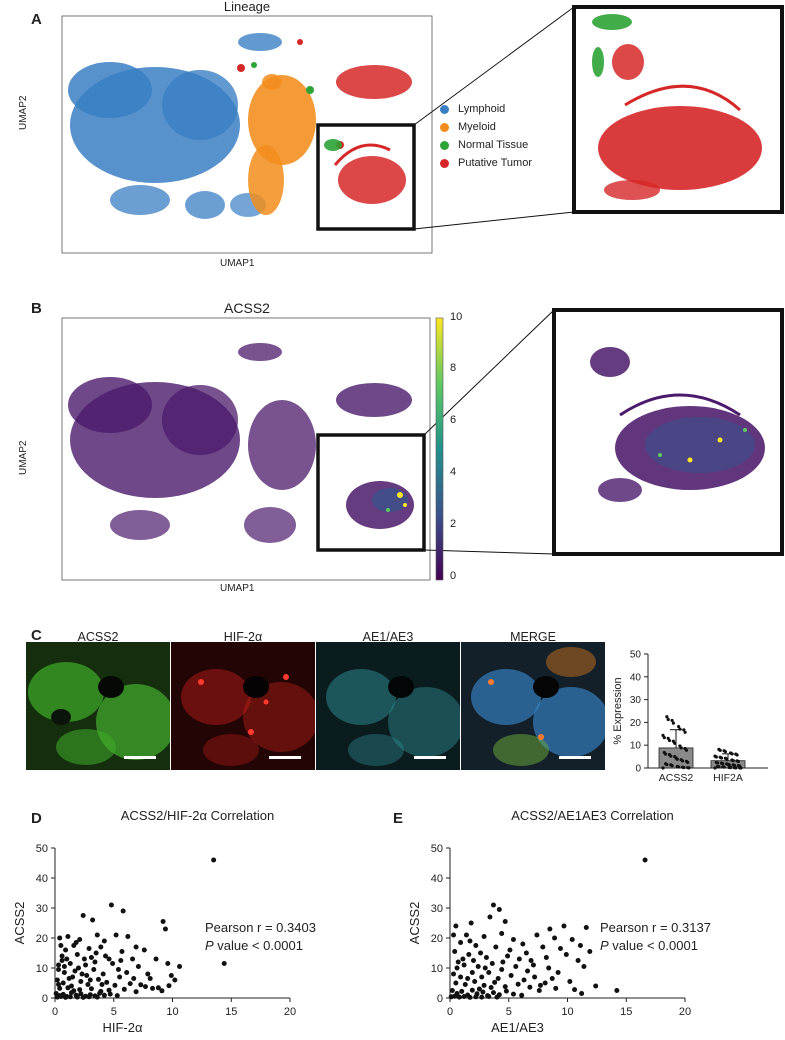 This screenshot has width=785, height=1040. I want to click on colorbar-tick: 8, so click(453, 368).